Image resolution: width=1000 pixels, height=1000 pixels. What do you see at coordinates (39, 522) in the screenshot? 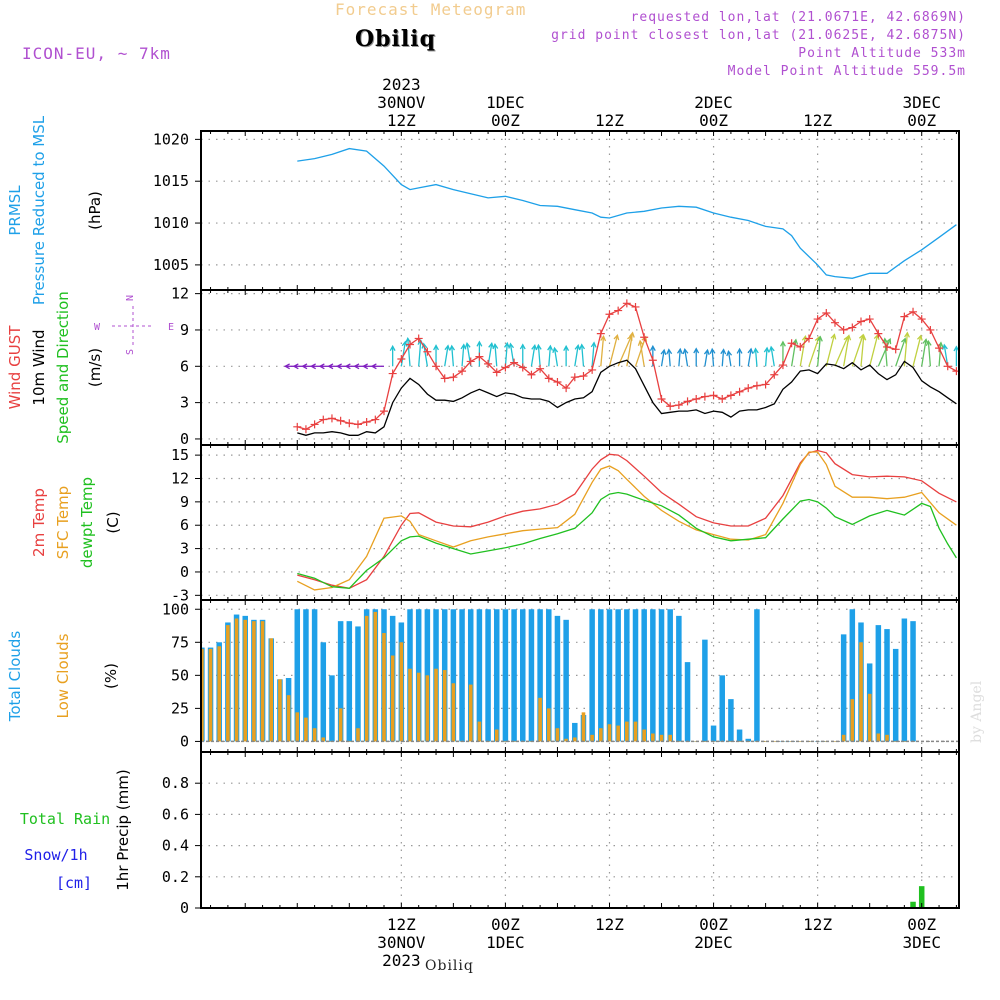
I see `axis-label: 2m Temp` at bounding box center [39, 522].